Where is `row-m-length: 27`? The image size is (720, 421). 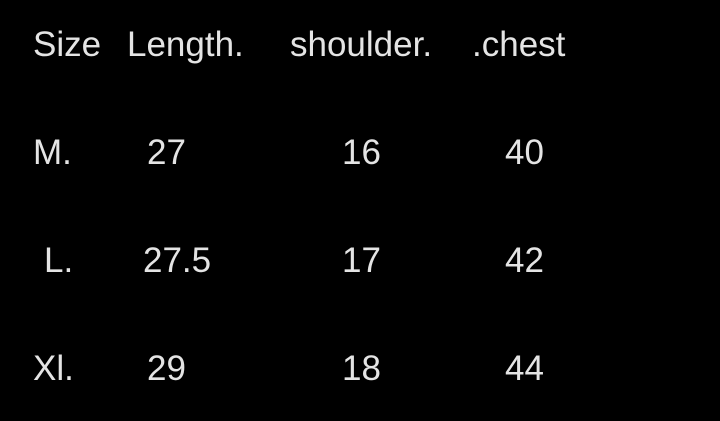
row-m-length: 27 is located at coordinates (166, 152).